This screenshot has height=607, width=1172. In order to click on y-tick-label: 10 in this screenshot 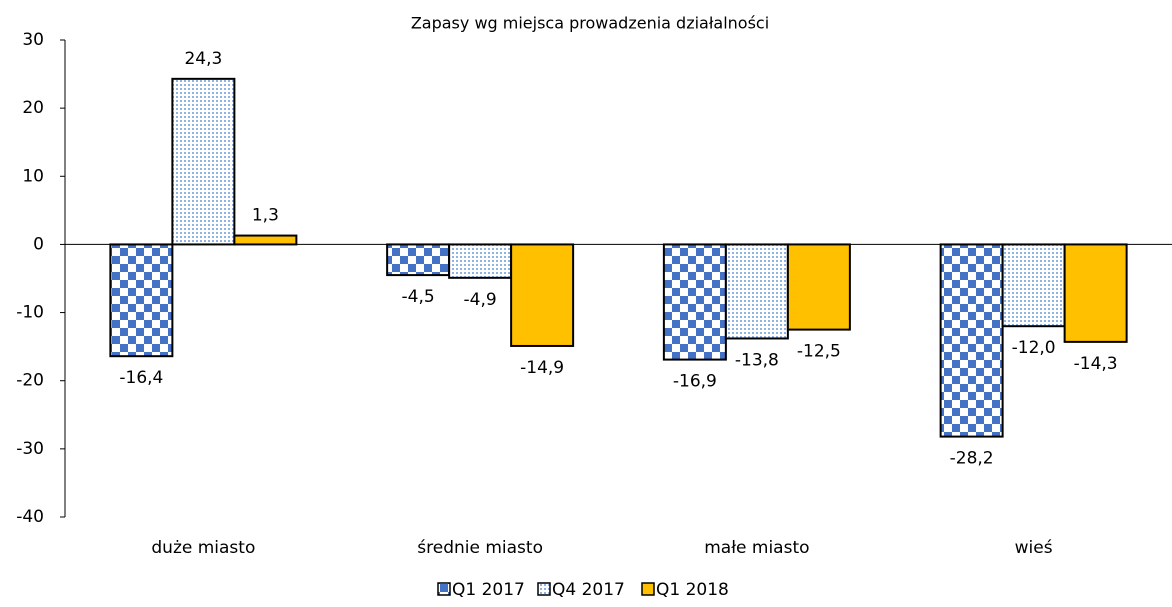, I will do `click(33, 176)`.